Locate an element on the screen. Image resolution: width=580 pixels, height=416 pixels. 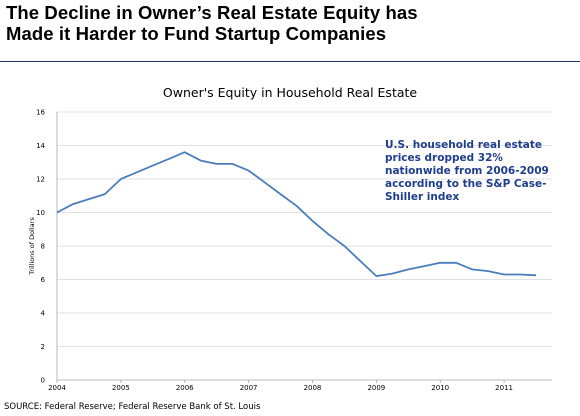
x-tick-label: 2006 is located at coordinates (185, 388).